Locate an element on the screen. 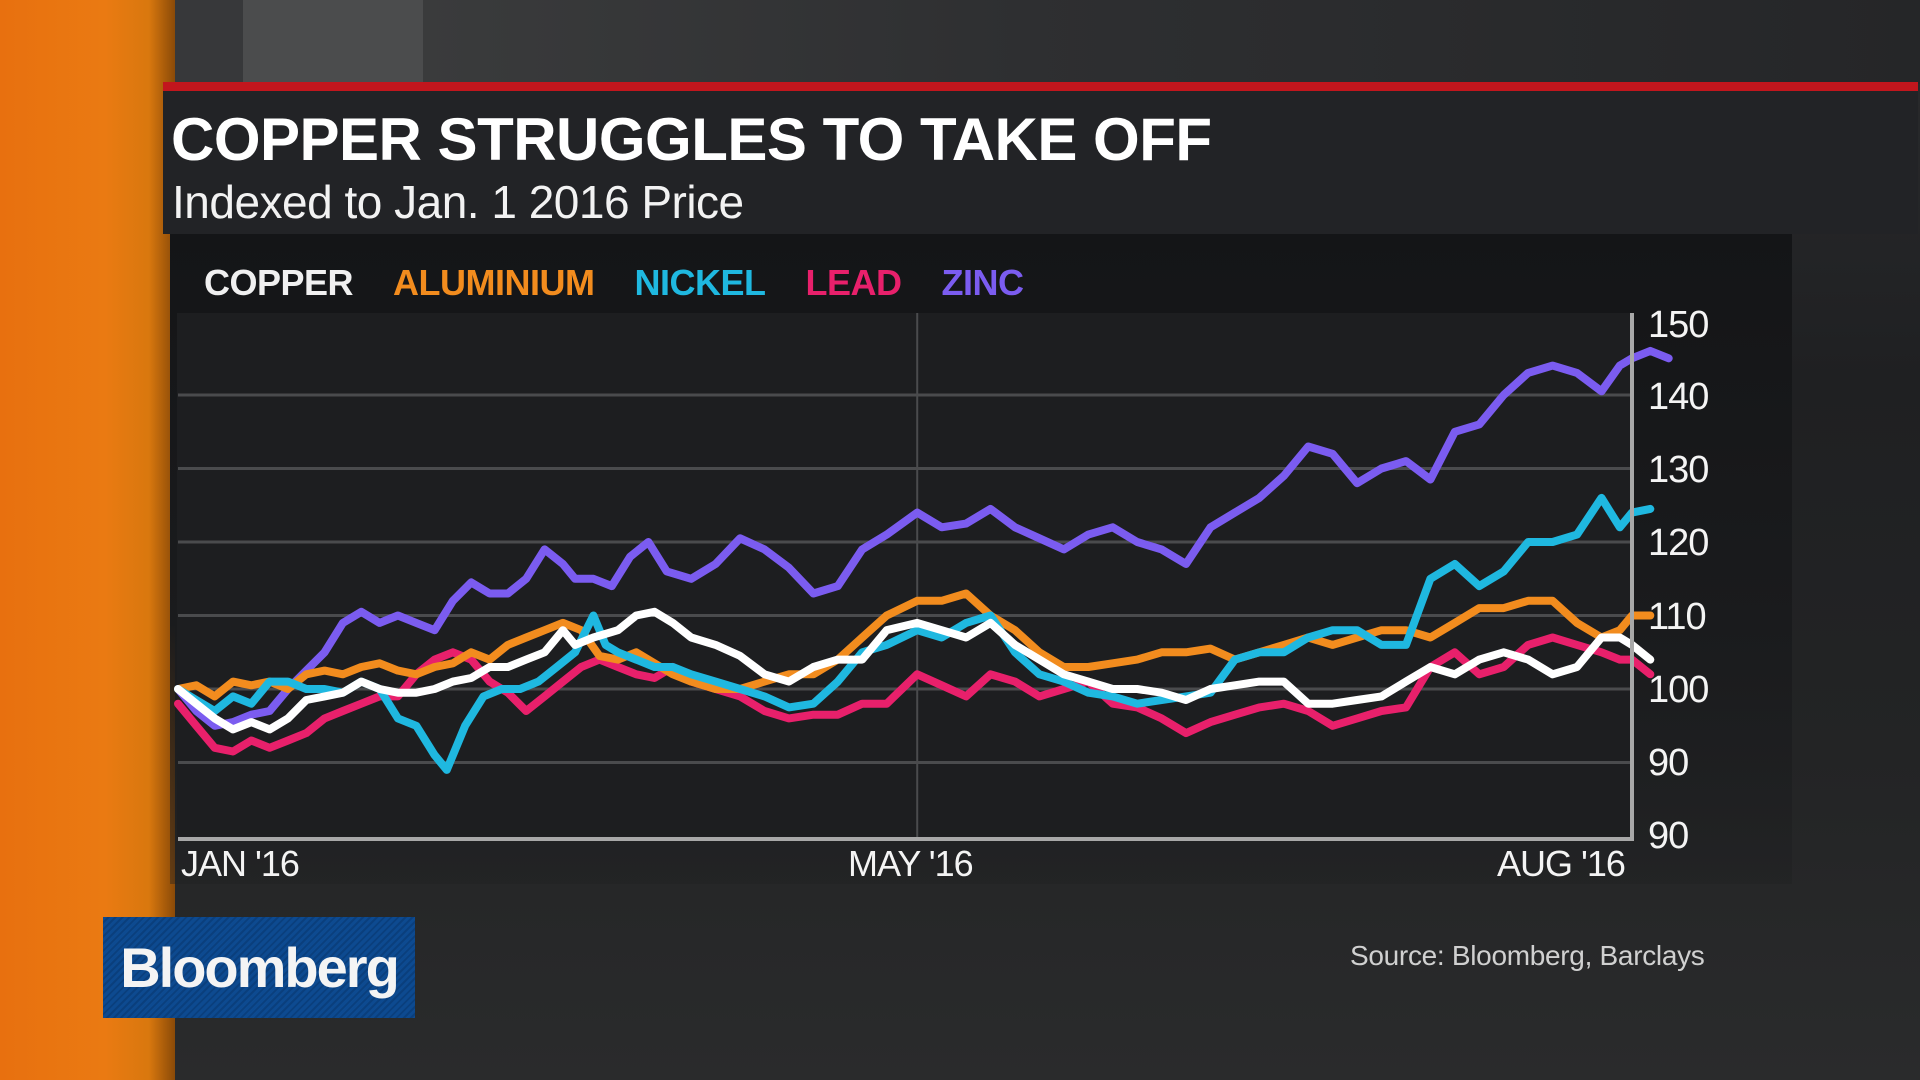 The width and height of the screenshot is (1920, 1080). series-line-copper is located at coordinates (914, 670).